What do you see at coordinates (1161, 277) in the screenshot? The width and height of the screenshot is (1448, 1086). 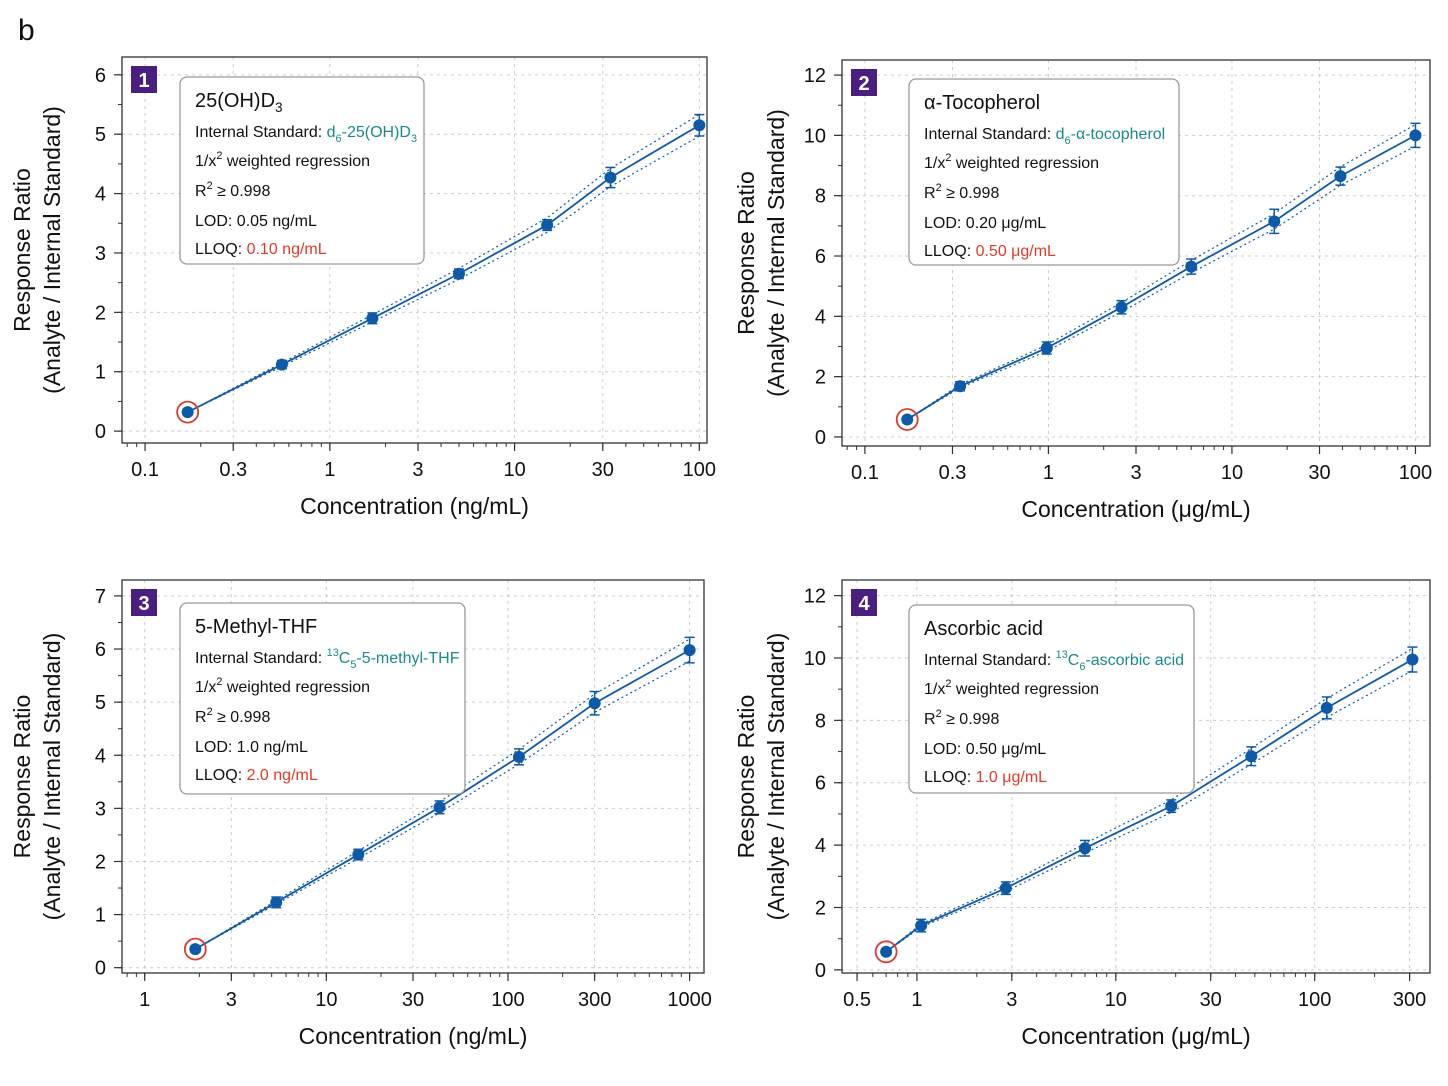 I see `regression-line` at bounding box center [1161, 277].